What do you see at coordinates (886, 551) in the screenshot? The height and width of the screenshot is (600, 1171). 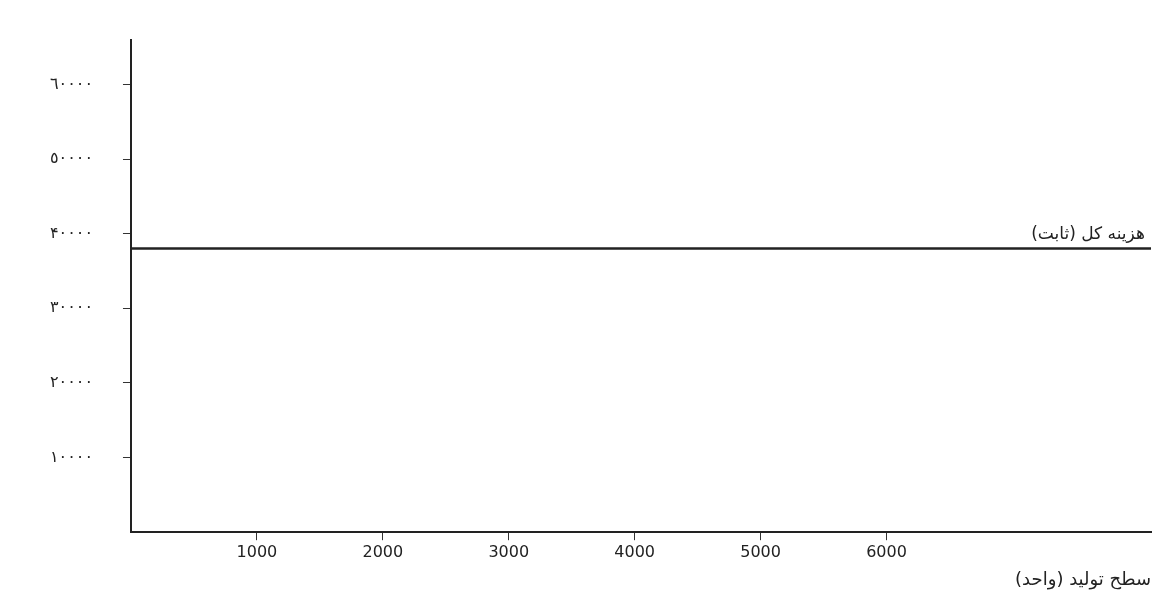 I see `x-tick-label: 6000` at bounding box center [886, 551].